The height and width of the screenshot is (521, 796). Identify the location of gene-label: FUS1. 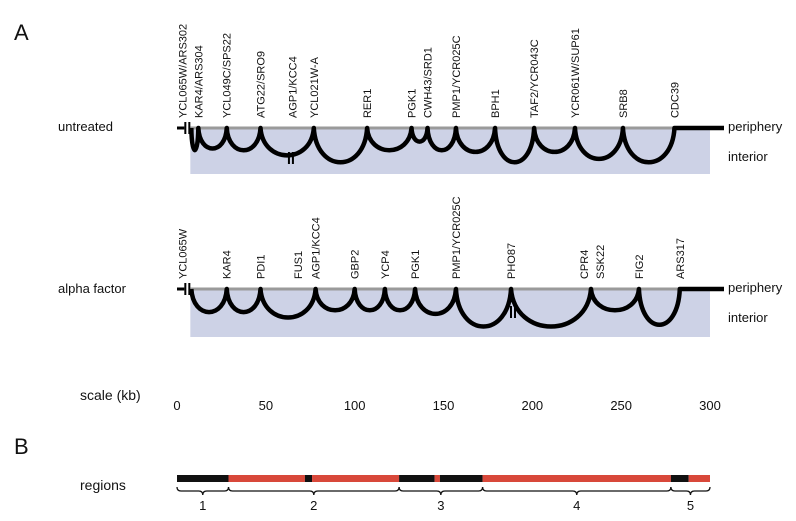
(299, 265).